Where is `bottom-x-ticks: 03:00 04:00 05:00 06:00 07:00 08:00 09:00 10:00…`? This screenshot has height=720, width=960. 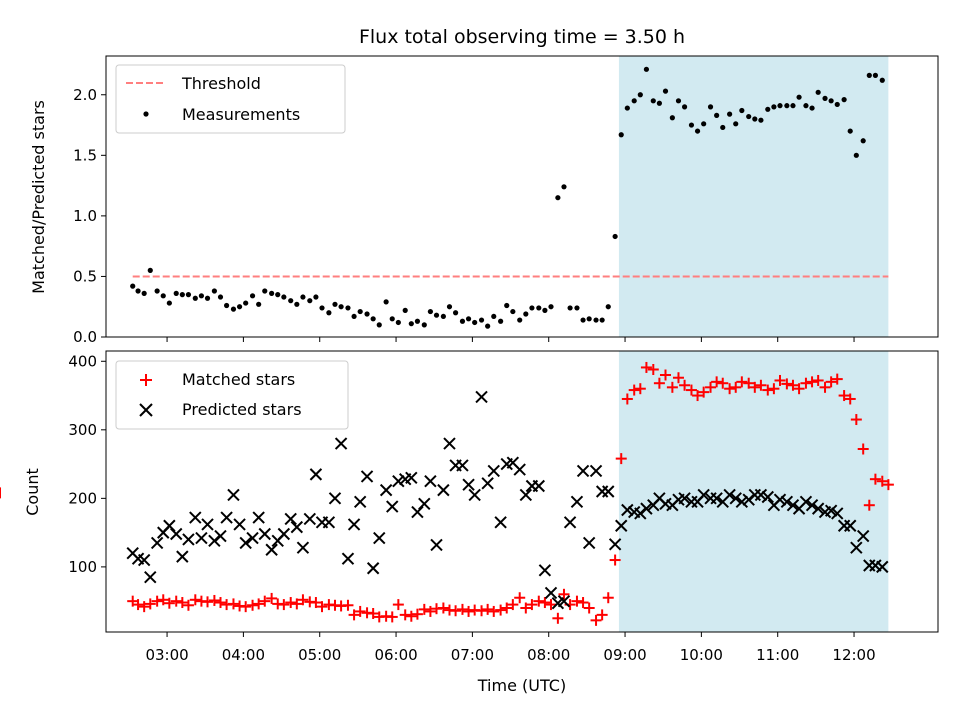 bottom-x-ticks: 03:00 04:00 05:00 06:00 07:00 08:00 09:00 10:00… is located at coordinates (510, 648).